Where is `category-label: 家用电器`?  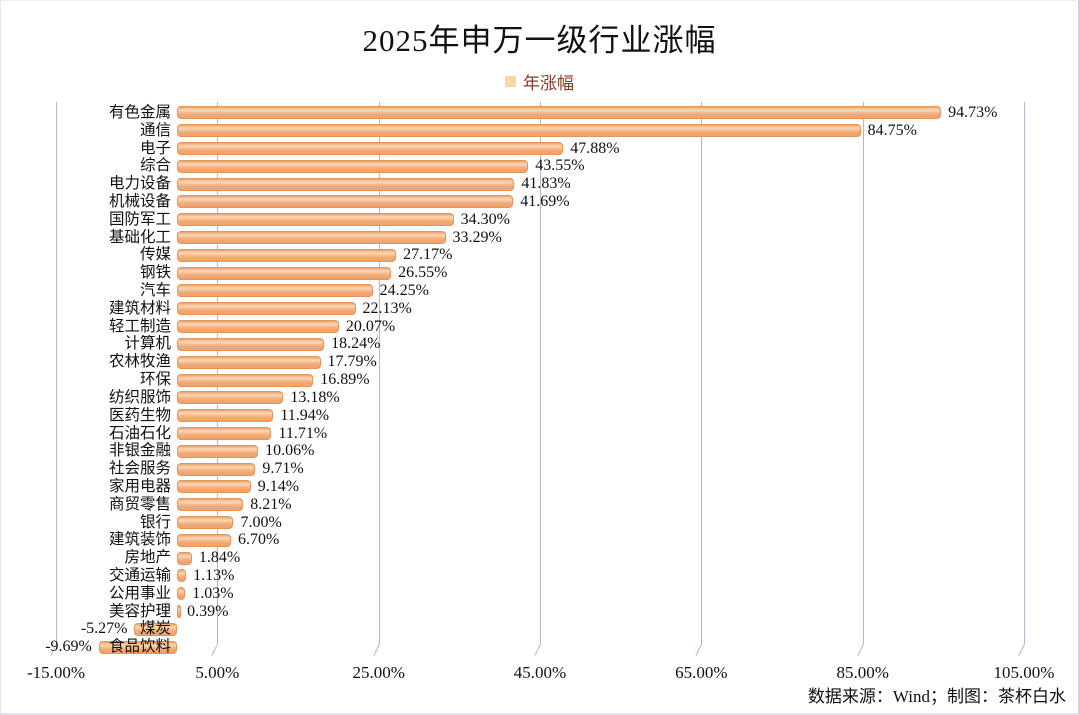 category-label: 家用电器 is located at coordinates (139, 486).